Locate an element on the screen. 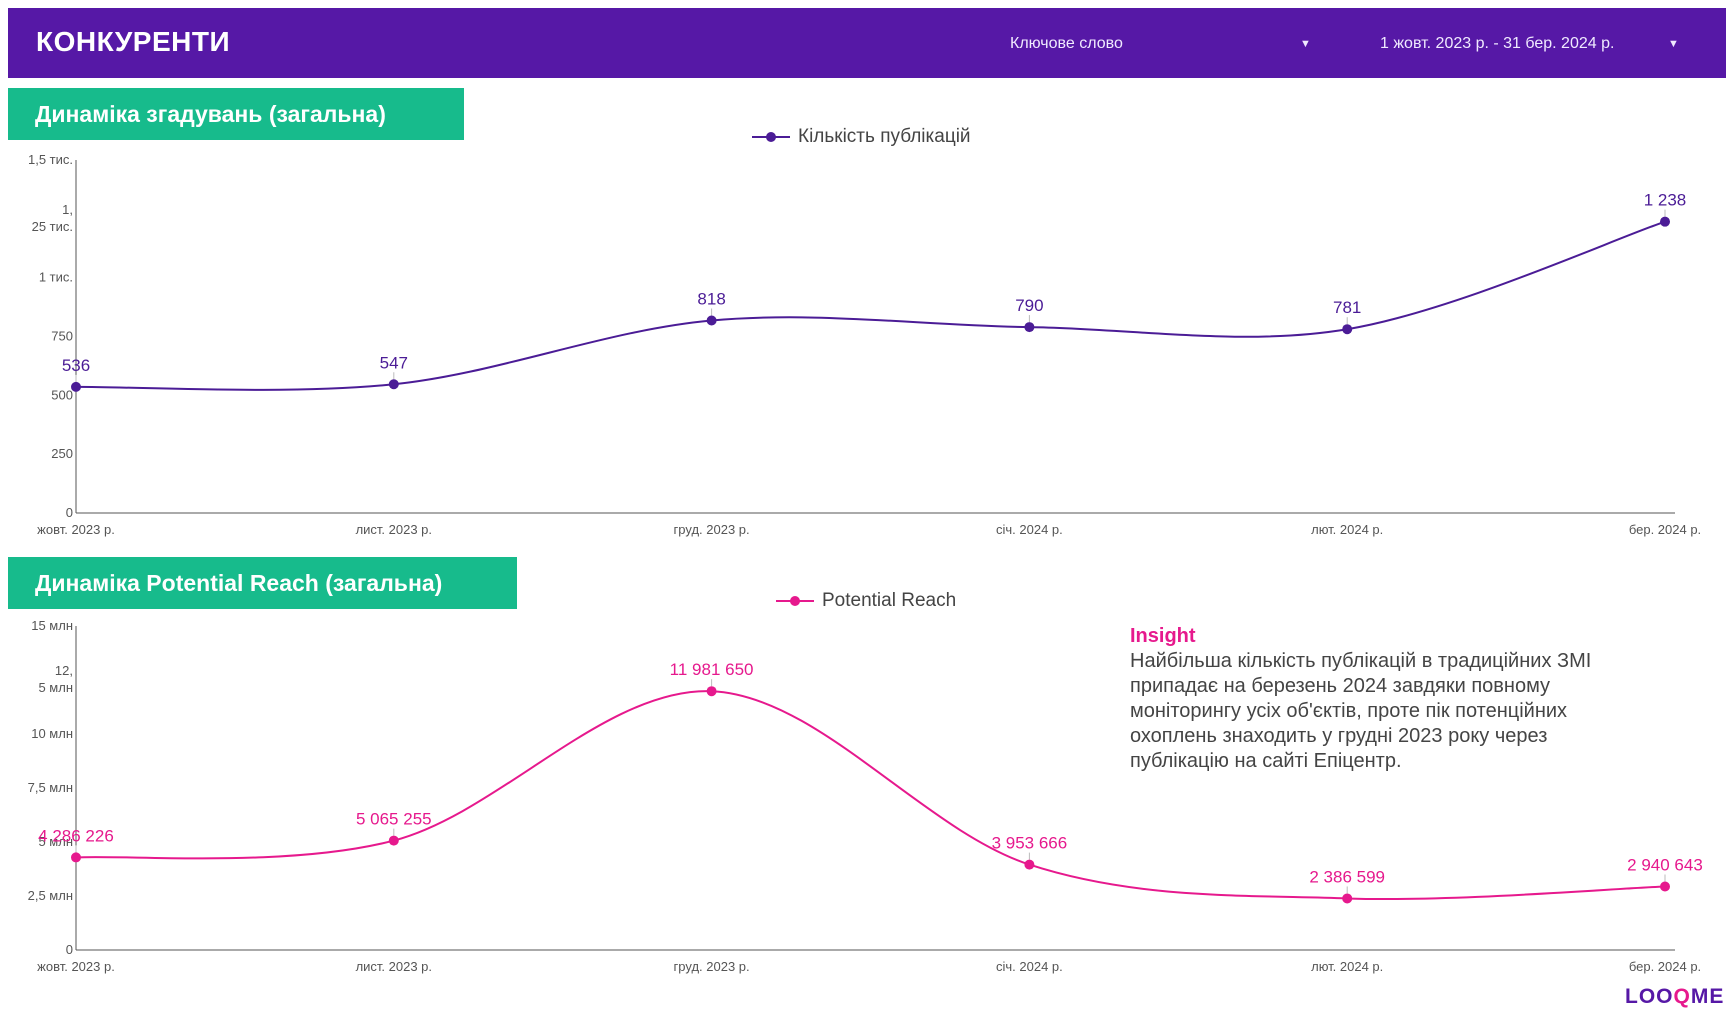 This screenshot has width=1732, height=1015. date-range-dropdown: 1 жовт. 2023 р. - 31 бер. 2024 р. ▼ is located at coordinates (1530, 44).